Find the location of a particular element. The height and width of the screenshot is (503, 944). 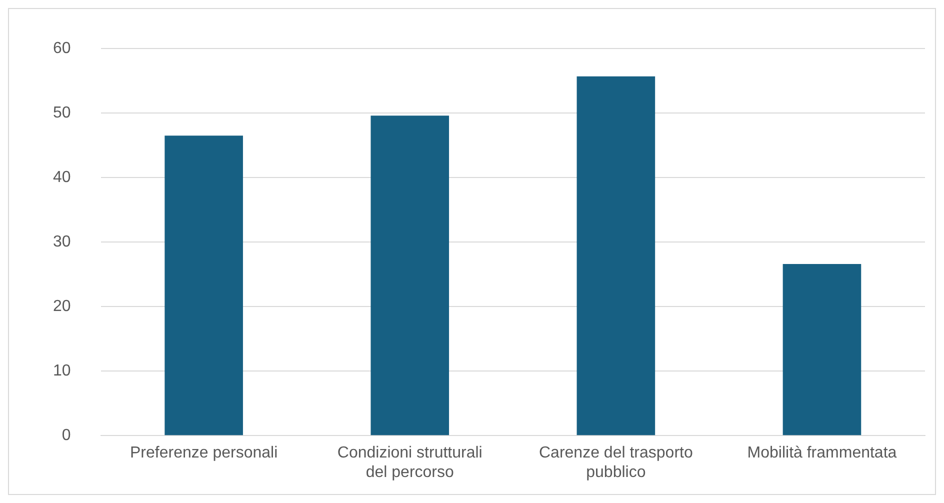

y-tick-label: 10 is located at coordinates (62, 371).